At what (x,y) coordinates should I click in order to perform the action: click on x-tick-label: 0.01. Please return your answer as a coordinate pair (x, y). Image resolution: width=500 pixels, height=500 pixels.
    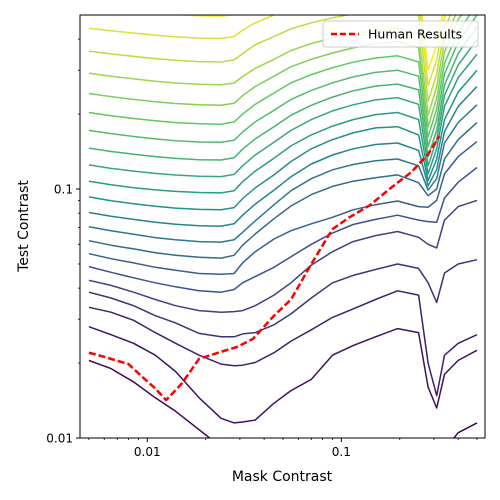
    Looking at the image, I should click on (147, 452).